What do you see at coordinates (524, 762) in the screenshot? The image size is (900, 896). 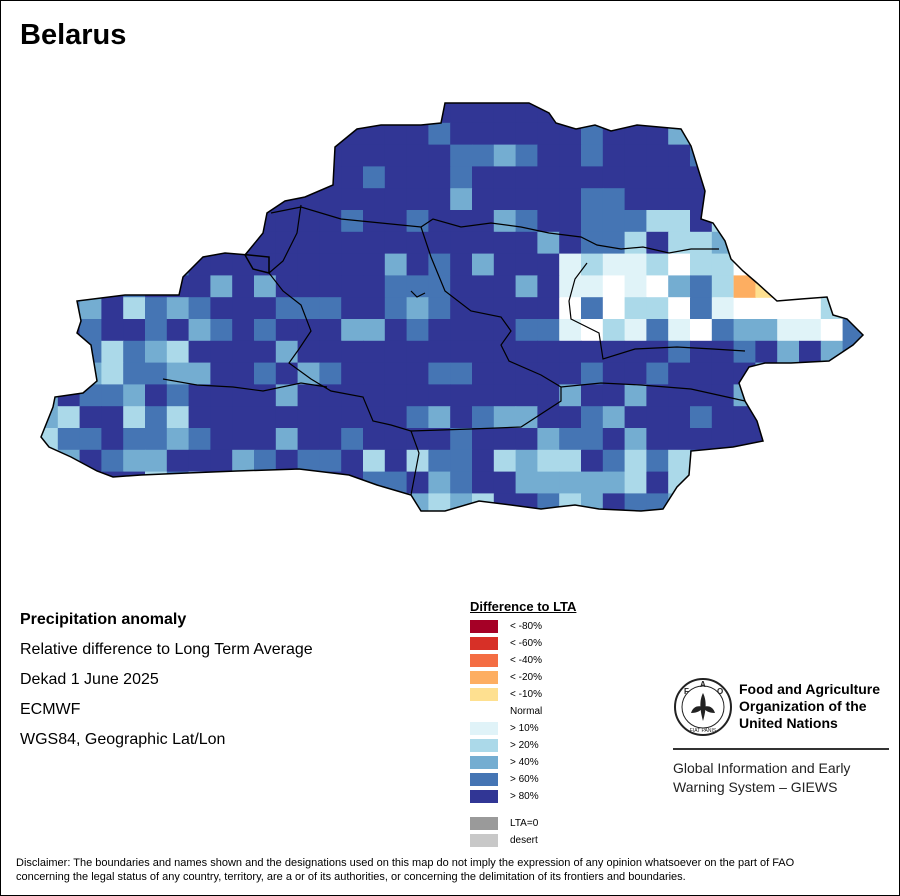 I see `legend-label: > 40%` at bounding box center [524, 762].